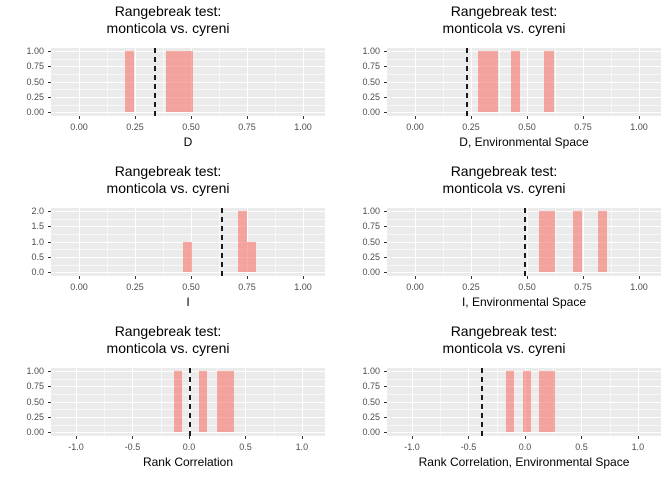 Image resolution: width=672 pixels, height=480 pixels. I want to click on x-tick-label: 1.0, so click(302, 446).